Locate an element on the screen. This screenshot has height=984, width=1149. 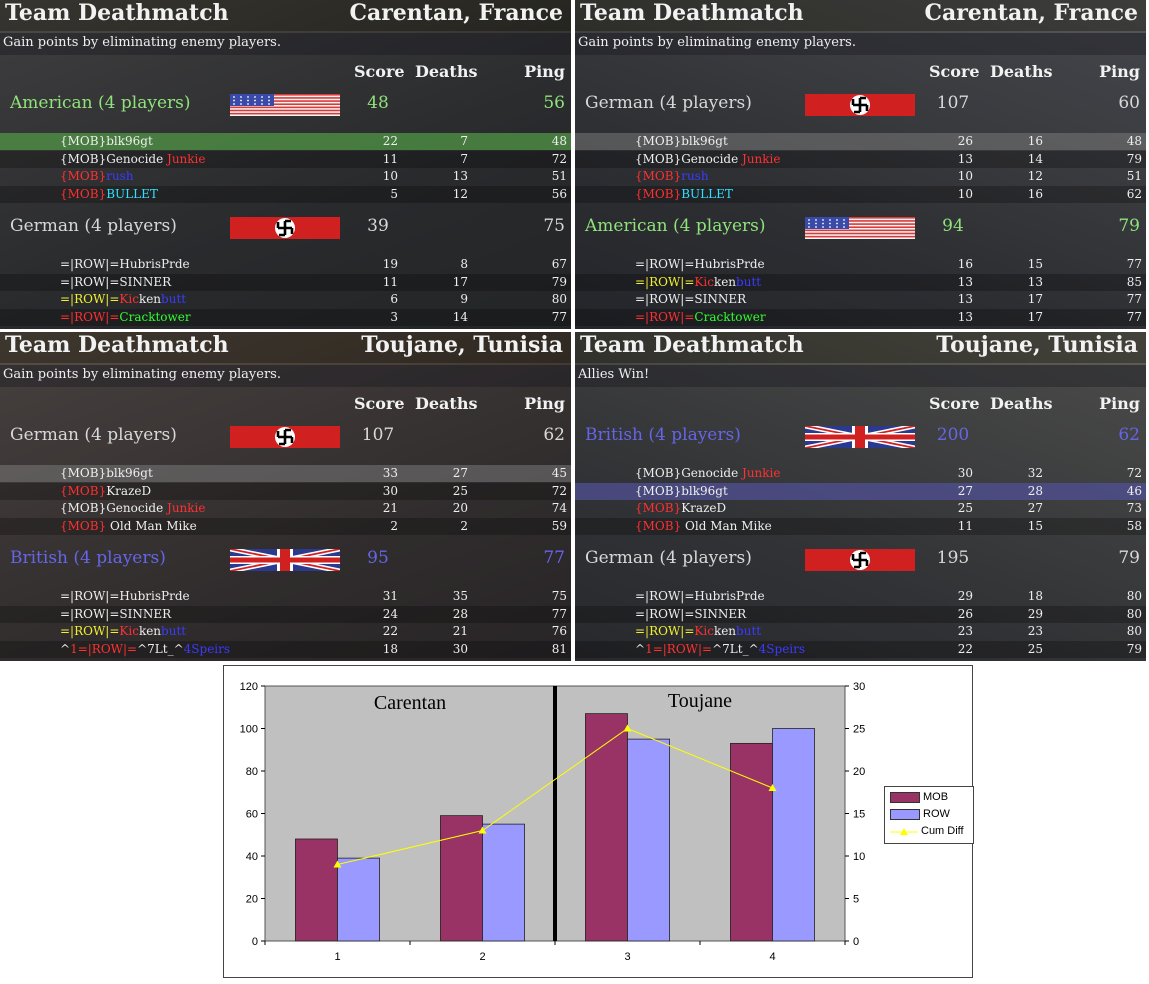
player-name-segment: =|ROW|=SINNER is located at coordinates (691, 299).